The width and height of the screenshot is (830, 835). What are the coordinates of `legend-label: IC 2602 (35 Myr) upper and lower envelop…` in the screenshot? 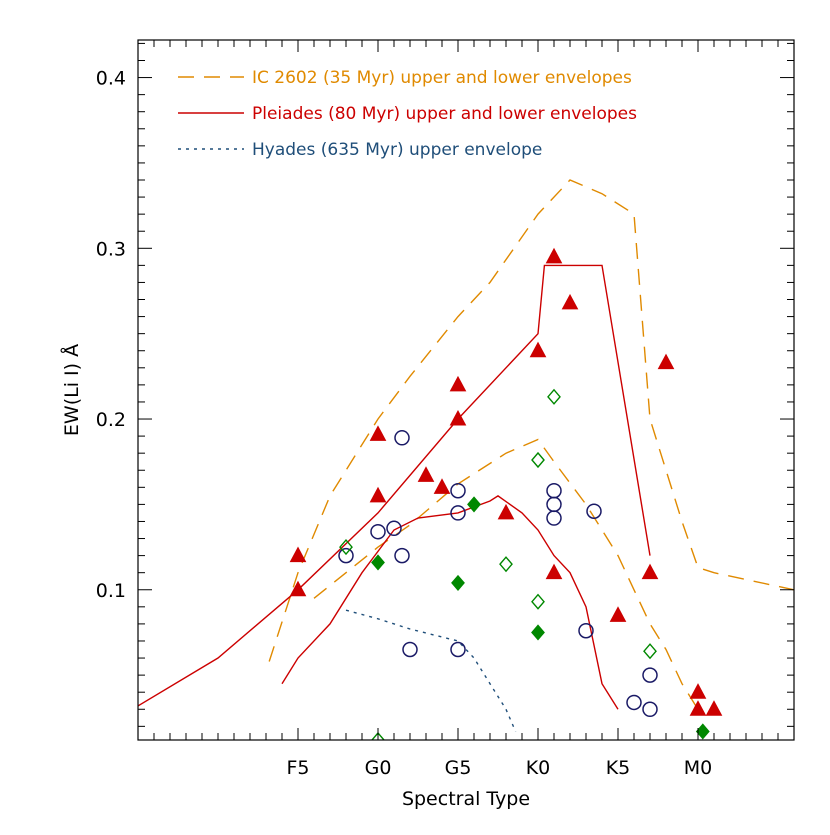 It's located at (442, 78).